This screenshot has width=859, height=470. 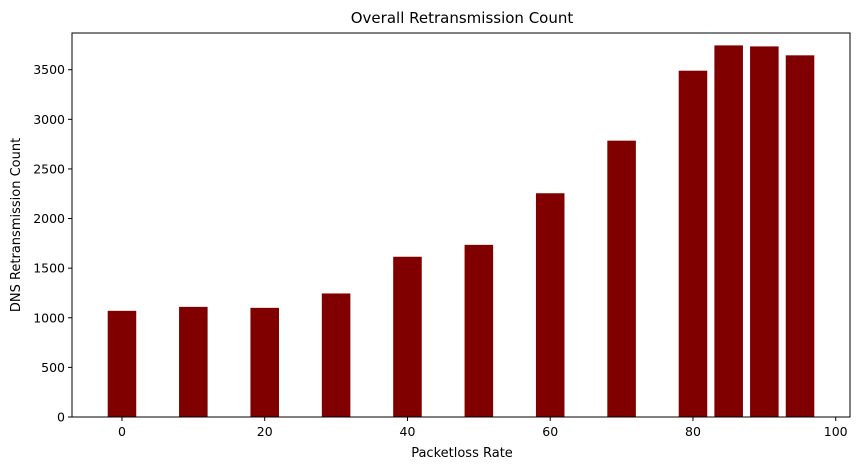 What do you see at coordinates (49, 168) in the screenshot?
I see `y-tick-label: 2500` at bounding box center [49, 168].